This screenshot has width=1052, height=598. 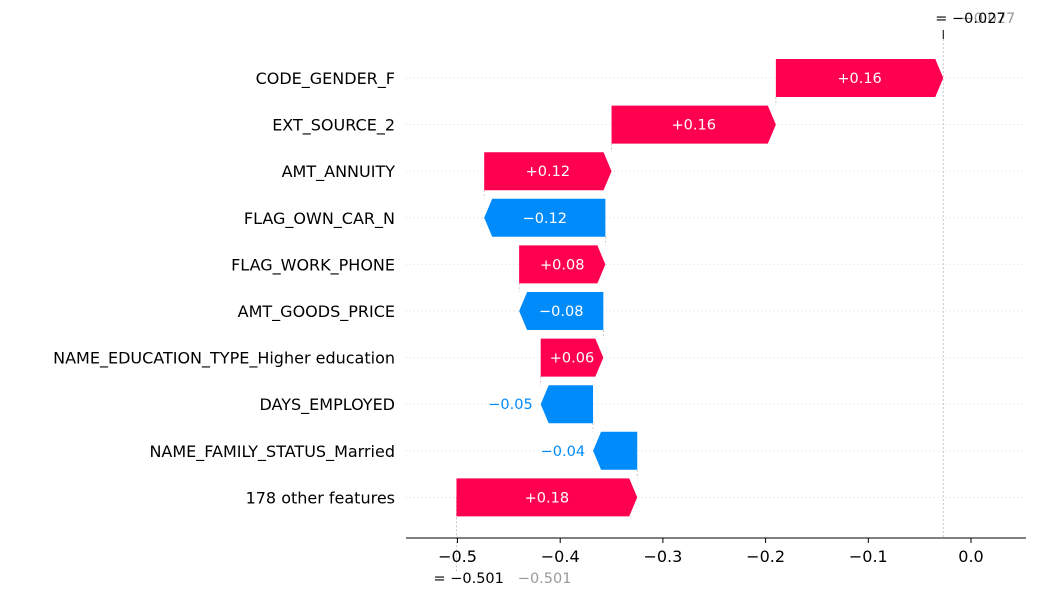 What do you see at coordinates (339, 172) in the screenshot?
I see `feature-label: AMT_ANNUITY` at bounding box center [339, 172].